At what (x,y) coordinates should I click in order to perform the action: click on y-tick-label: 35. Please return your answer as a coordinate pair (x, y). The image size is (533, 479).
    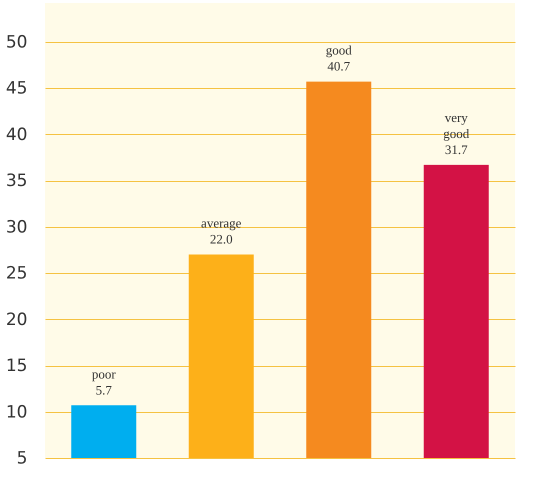
    Looking at the image, I should click on (17, 181).